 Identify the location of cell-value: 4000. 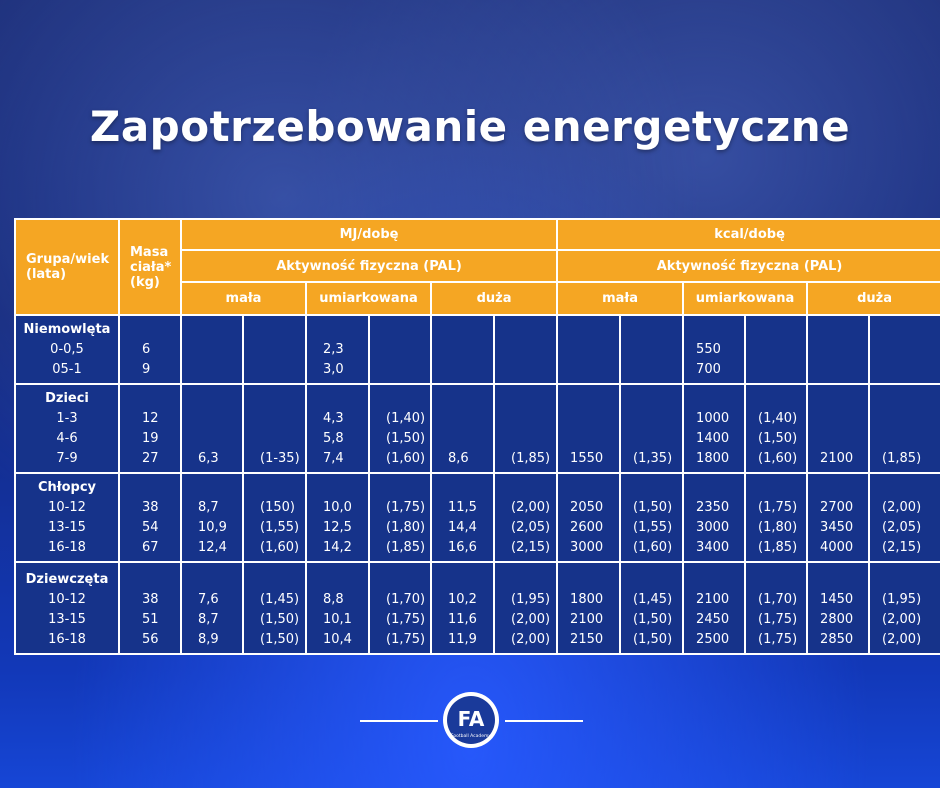
(837, 547).